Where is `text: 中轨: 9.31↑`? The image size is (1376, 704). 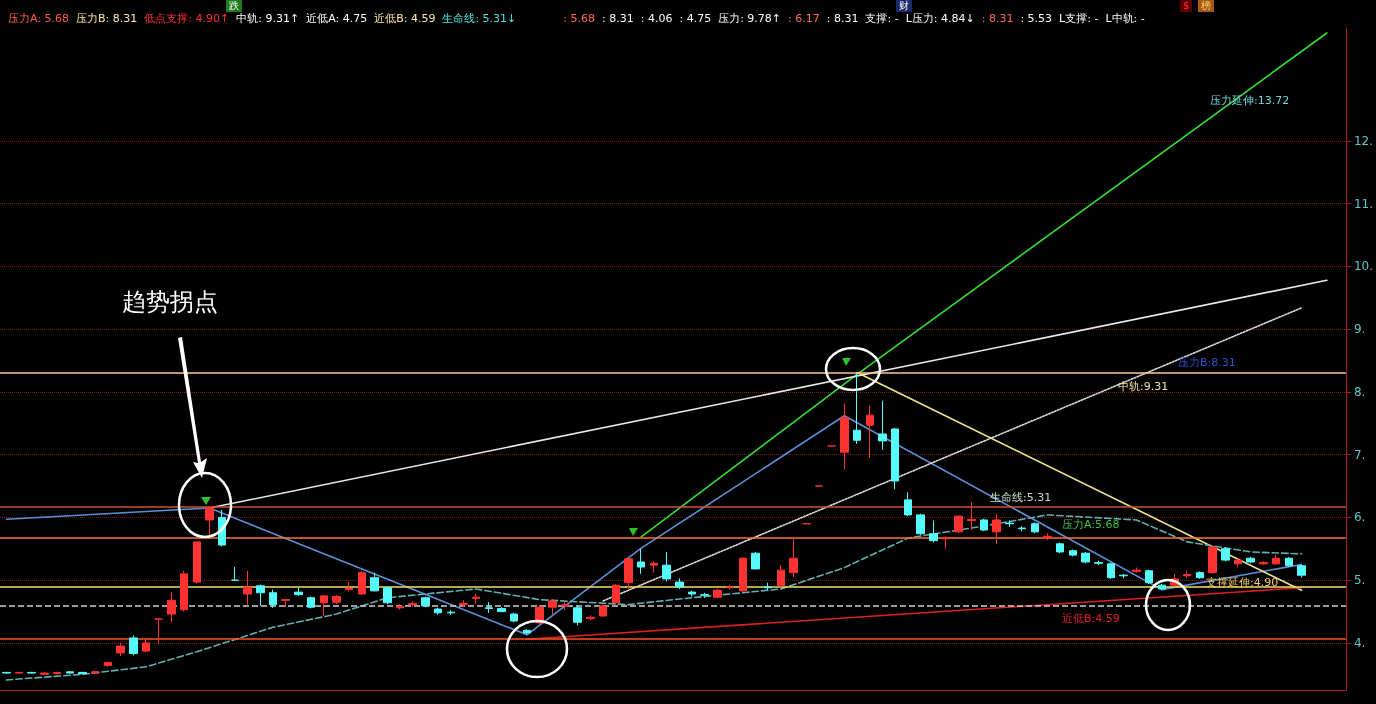 text: 中轨: 9.31↑ is located at coordinates (268, 19).